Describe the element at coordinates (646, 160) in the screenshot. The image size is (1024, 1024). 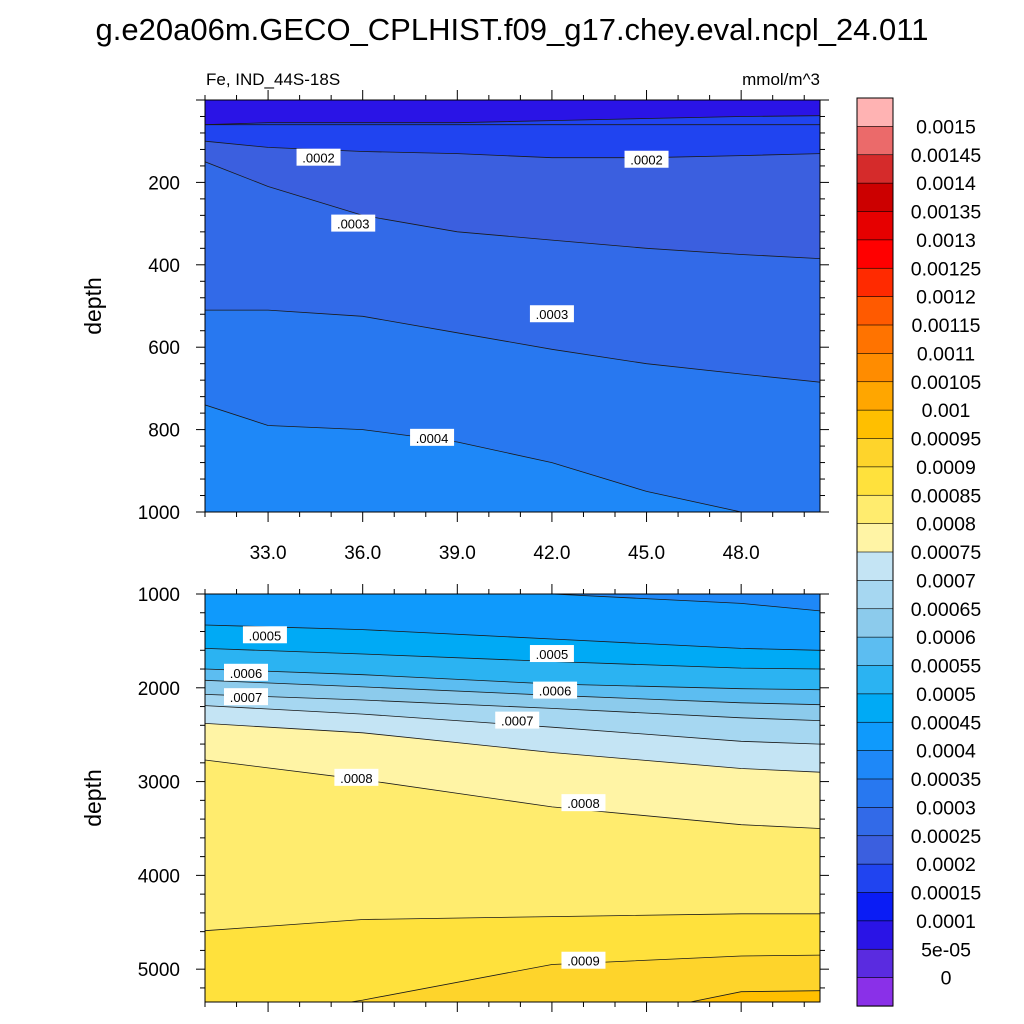
I see `svg-text: .0002` at that location.